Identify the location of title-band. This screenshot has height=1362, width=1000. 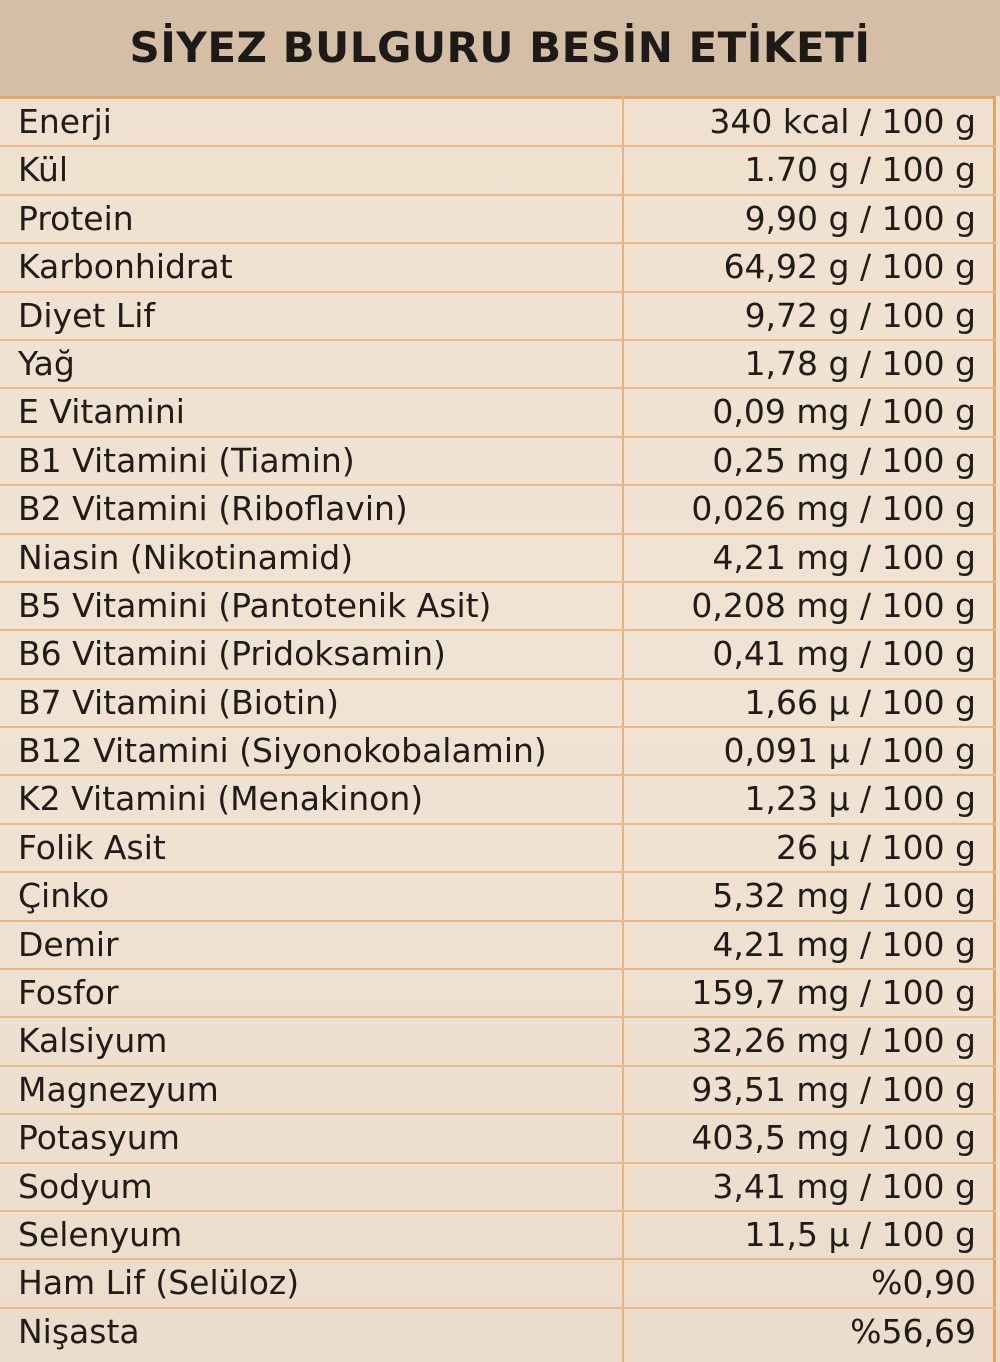
(500, 48).